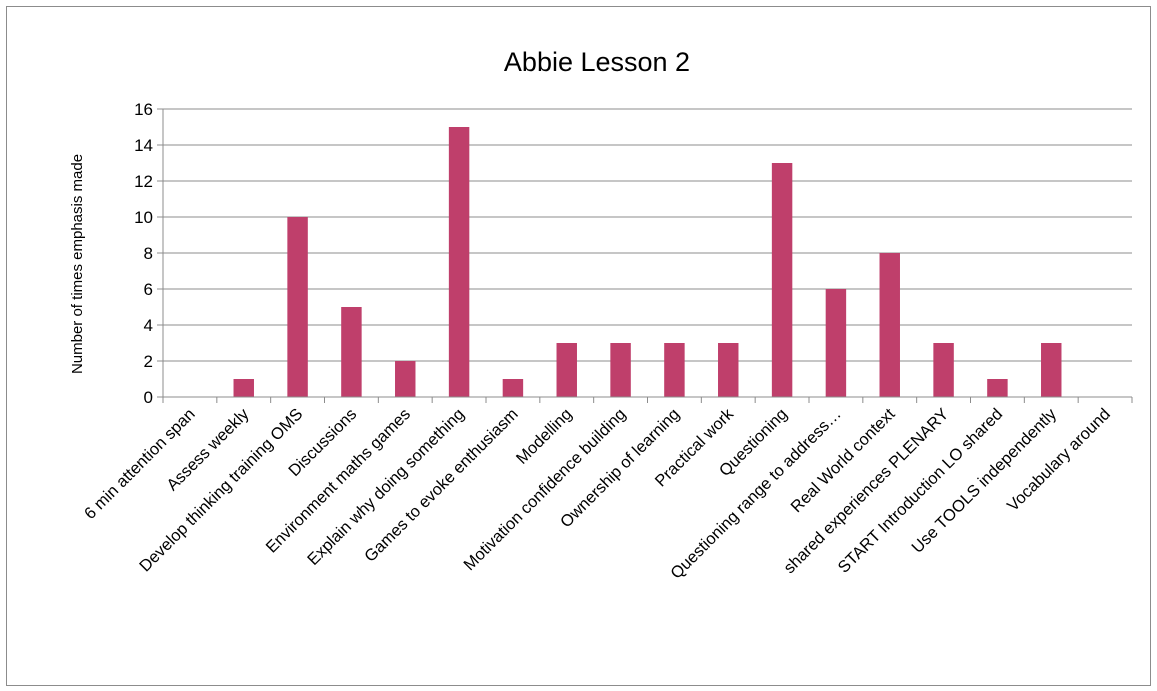 This screenshot has width=1157, height=691. Describe the element at coordinates (148, 253) in the screenshot. I see `y-tick-label: 8` at that location.